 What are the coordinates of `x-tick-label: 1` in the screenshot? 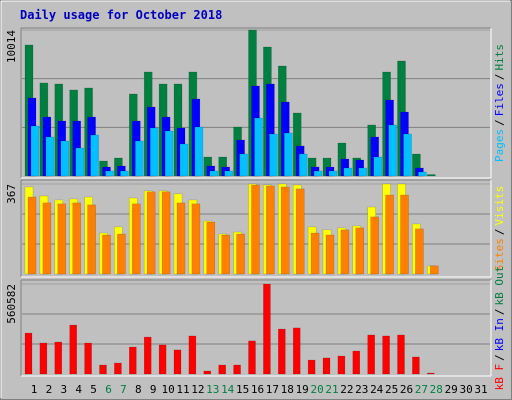 It's located at (34, 389).